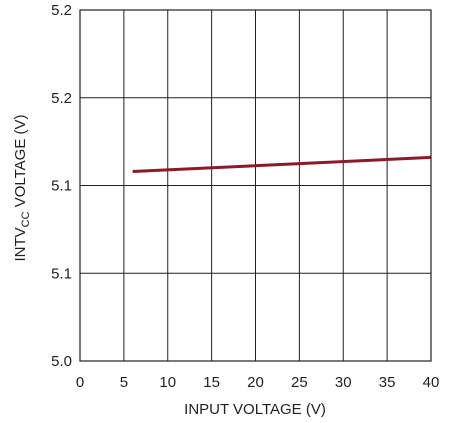 Image resolution: width=455 pixels, height=423 pixels. Describe the element at coordinates (61, 361) in the screenshot. I see `y-tick-label: 5.0` at that location.